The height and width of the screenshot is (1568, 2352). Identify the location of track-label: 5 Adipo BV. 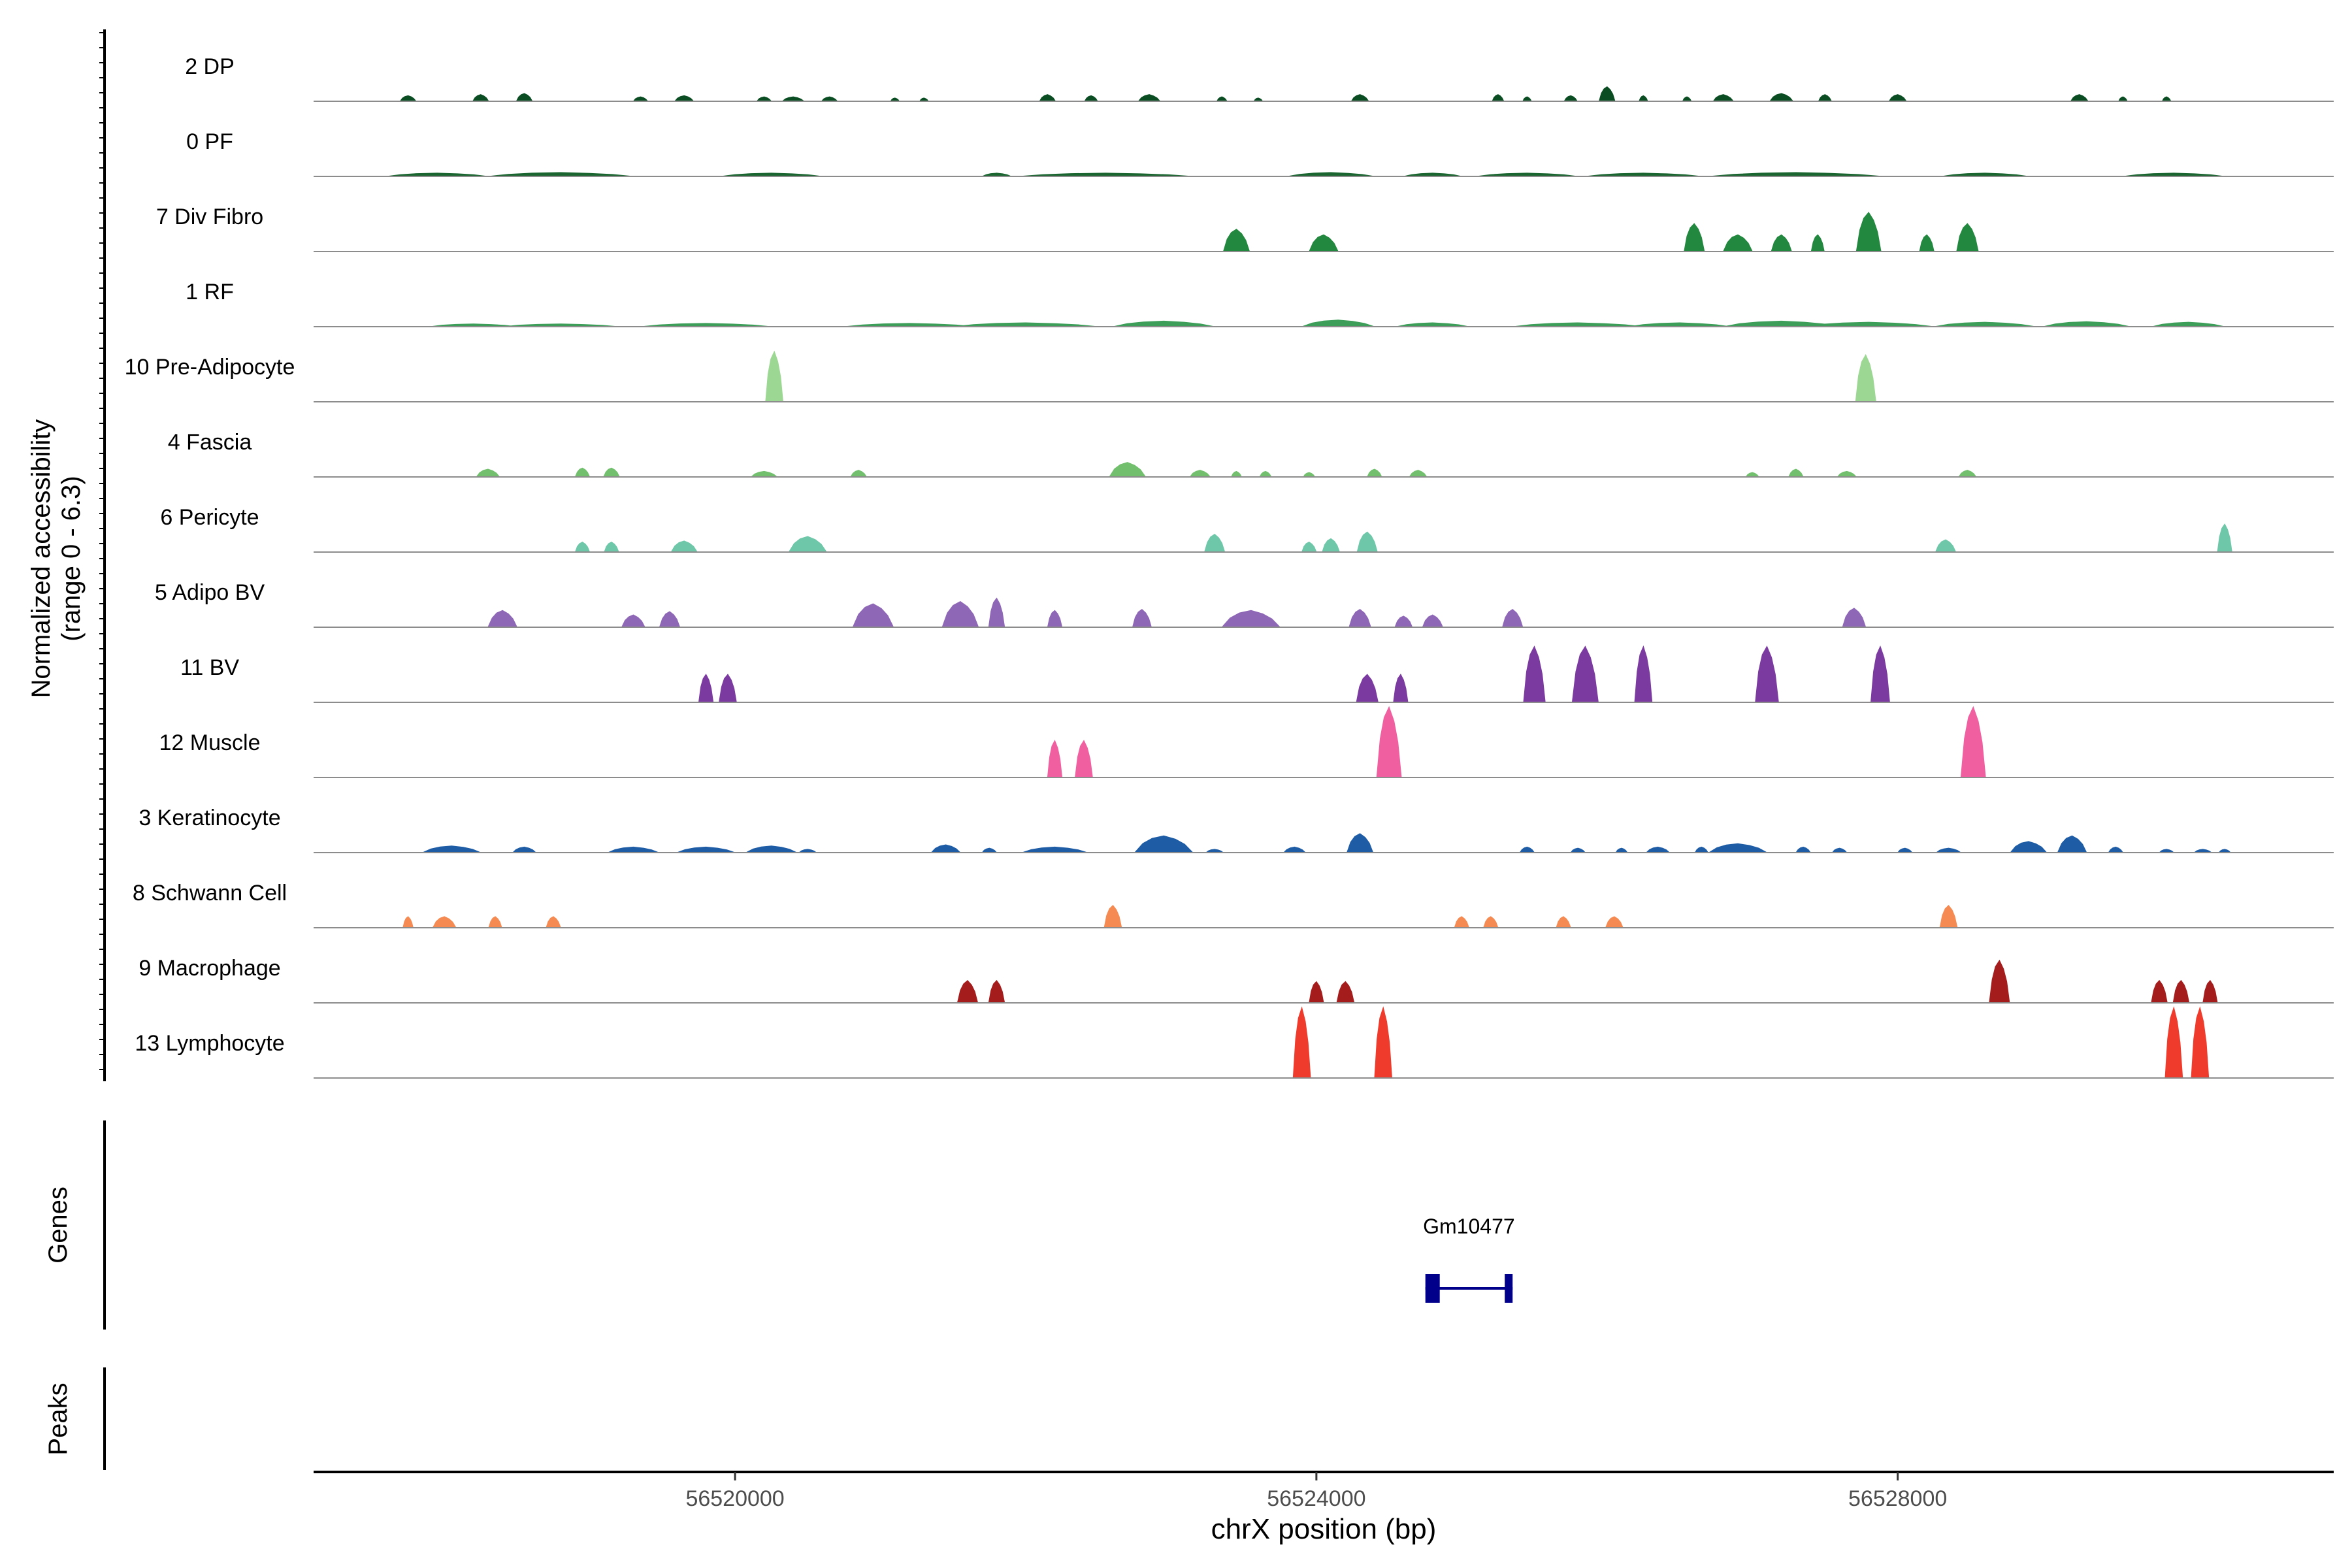
(210, 592).